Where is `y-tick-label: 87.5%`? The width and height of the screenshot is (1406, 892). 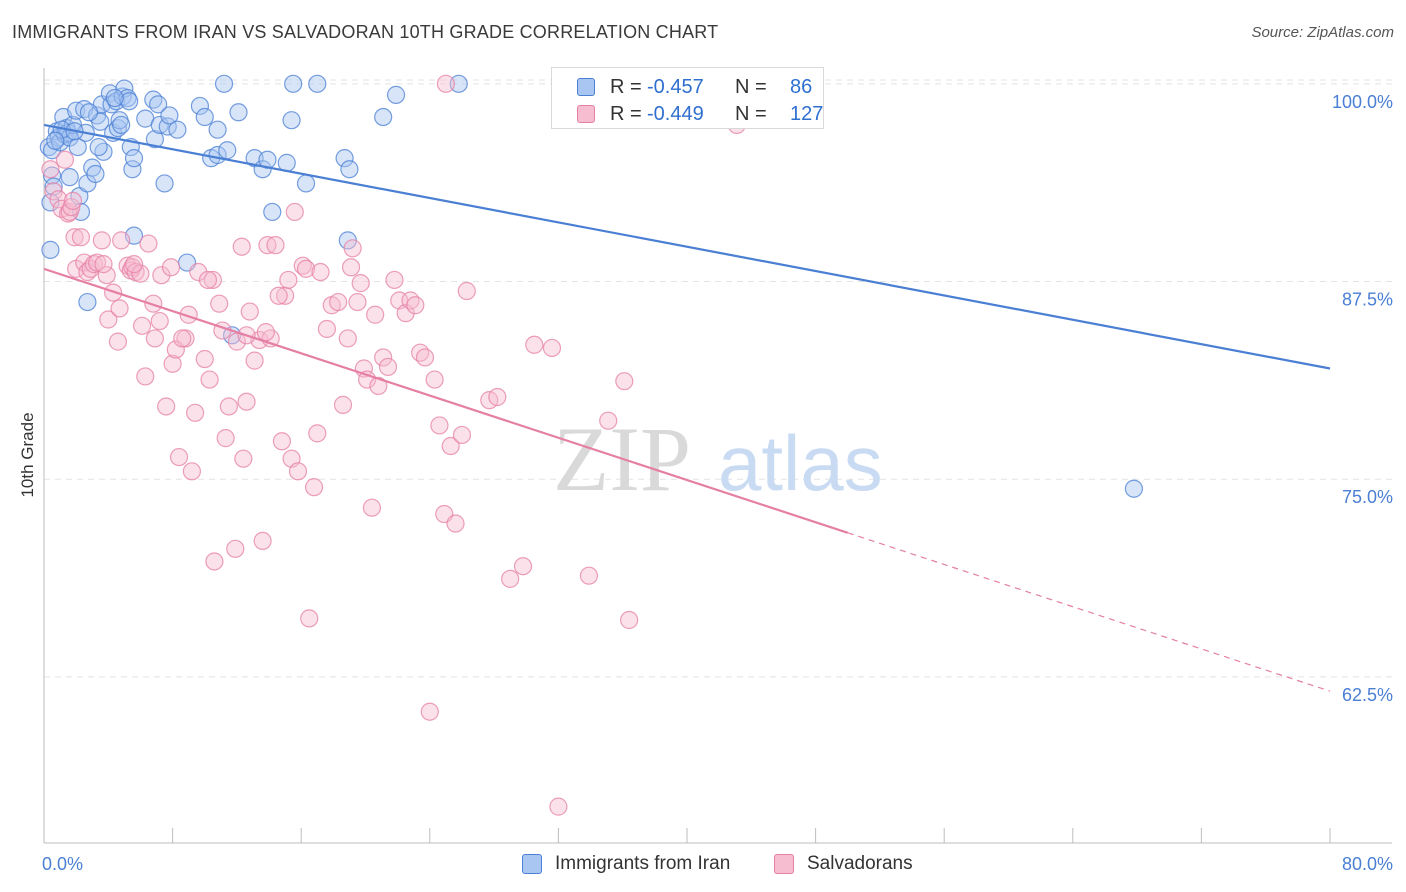 y-tick-label: 87.5% is located at coordinates (1367, 300).